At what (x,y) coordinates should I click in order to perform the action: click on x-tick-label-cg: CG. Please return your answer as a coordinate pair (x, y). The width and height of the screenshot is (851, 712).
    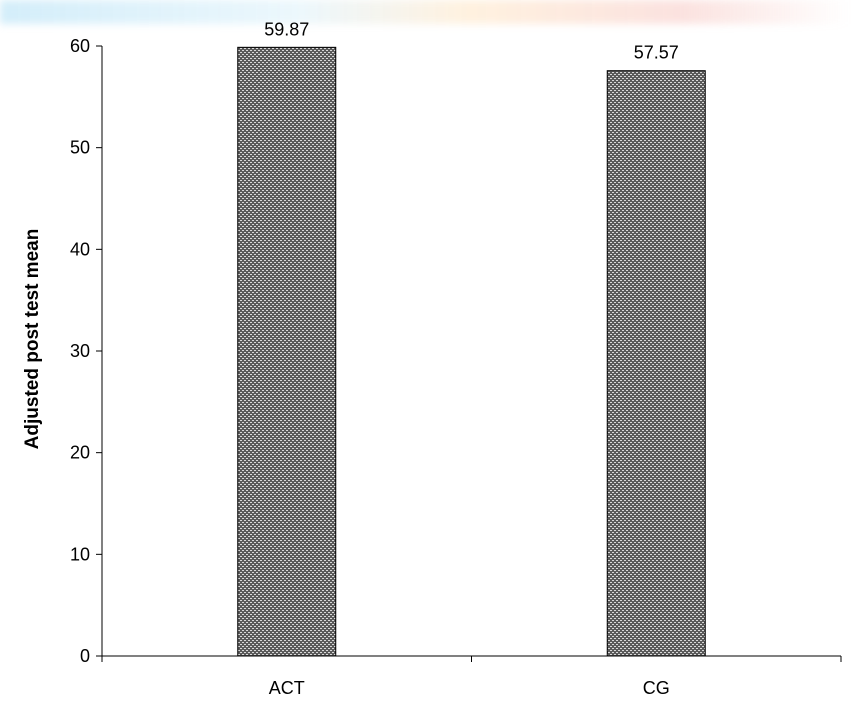
    Looking at the image, I should click on (656, 688).